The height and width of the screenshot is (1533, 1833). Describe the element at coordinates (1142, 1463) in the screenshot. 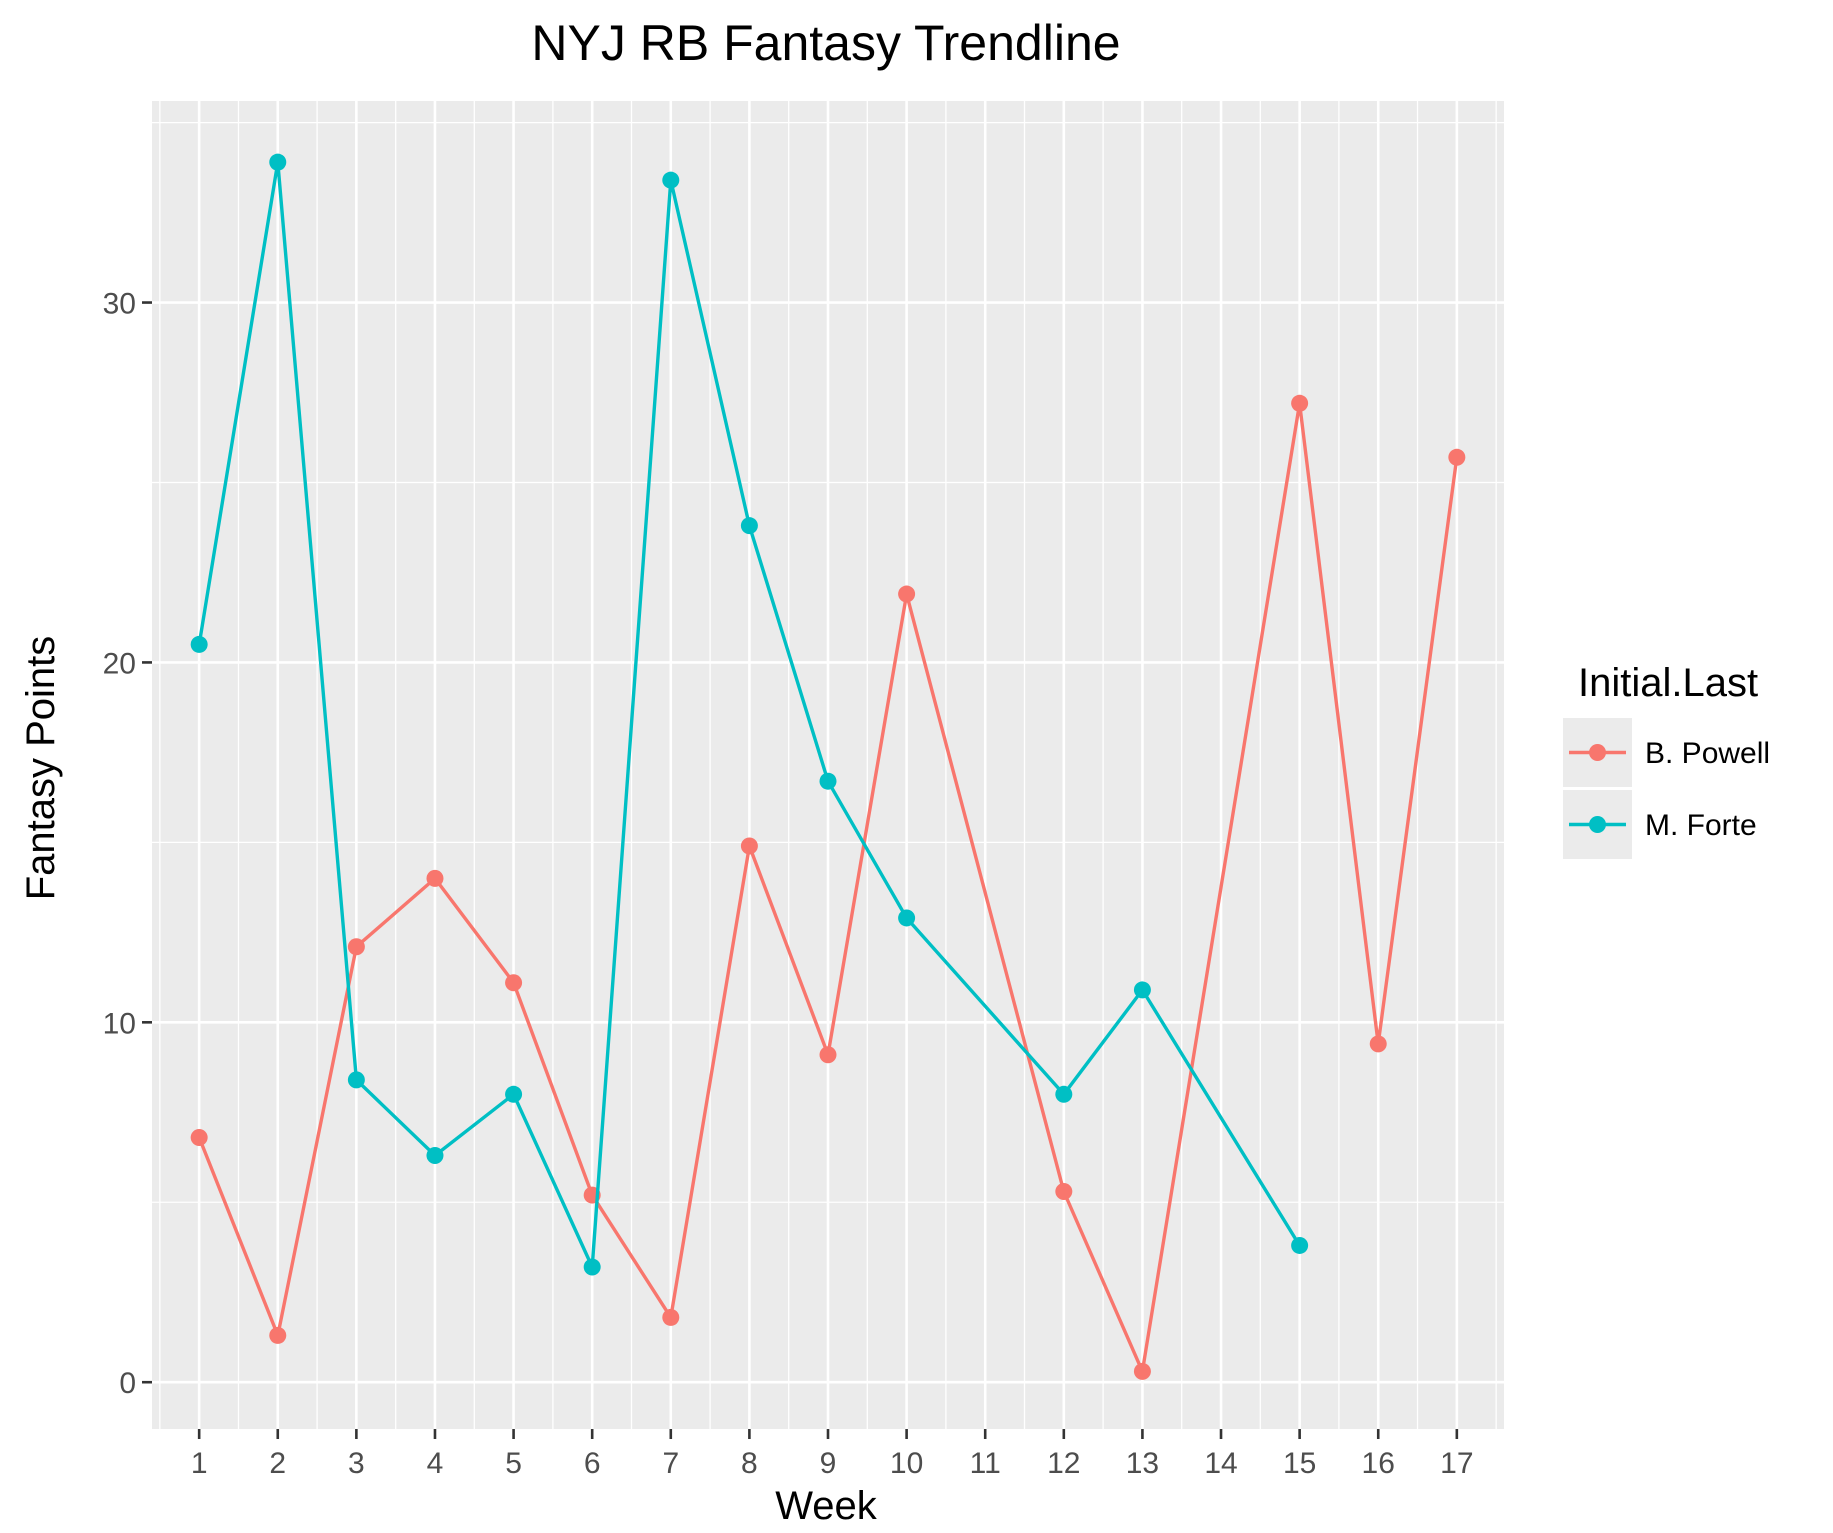

I see `x-tick-label: 13` at that location.